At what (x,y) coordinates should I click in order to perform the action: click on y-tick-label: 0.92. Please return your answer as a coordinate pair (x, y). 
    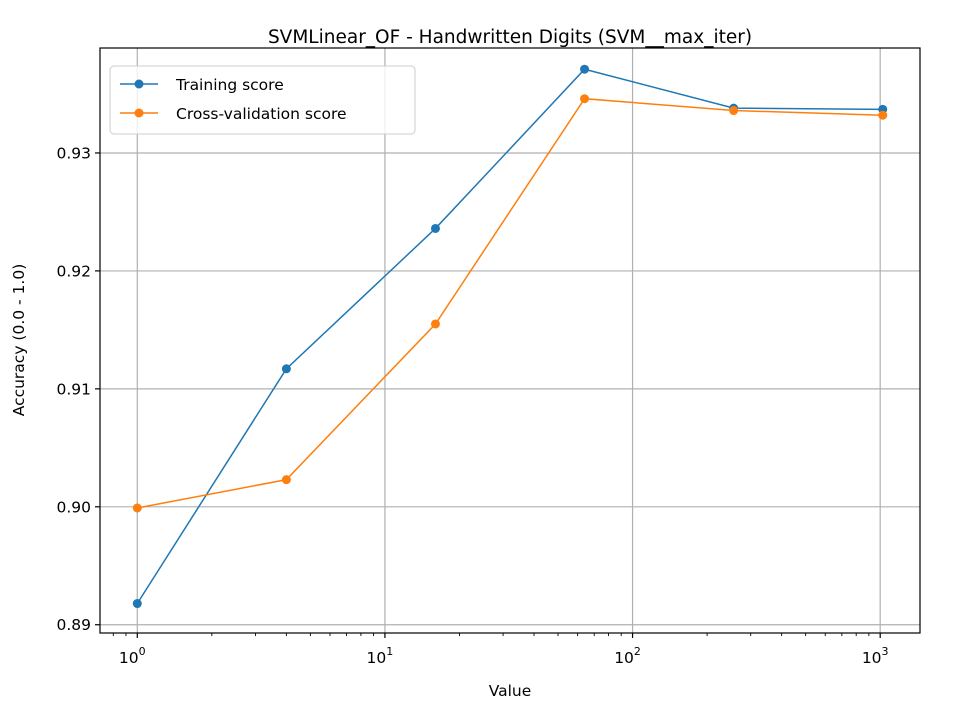
    Looking at the image, I should click on (73, 271).